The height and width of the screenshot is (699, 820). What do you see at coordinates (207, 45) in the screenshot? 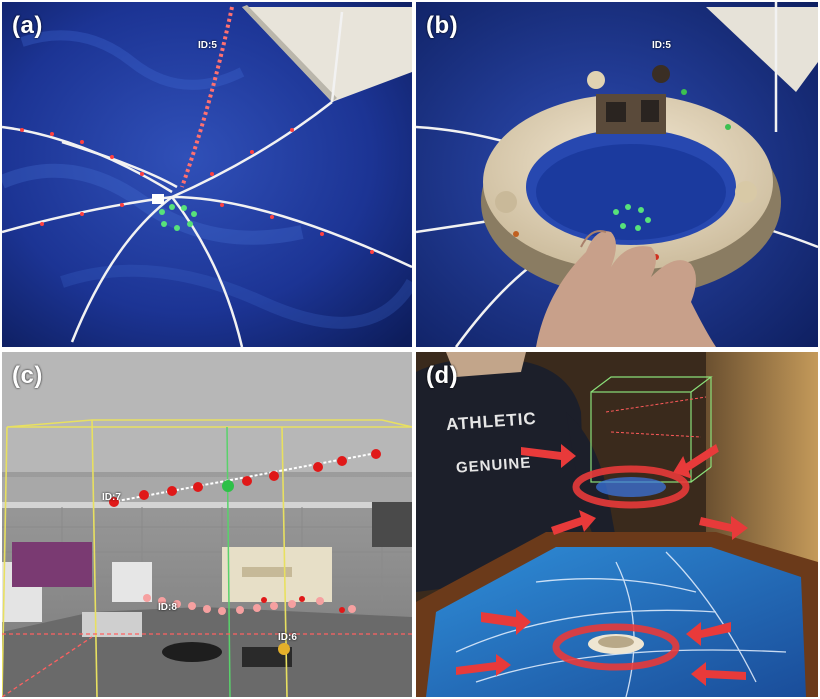
I see `panel-a-id-tag: ID:5` at bounding box center [207, 45].